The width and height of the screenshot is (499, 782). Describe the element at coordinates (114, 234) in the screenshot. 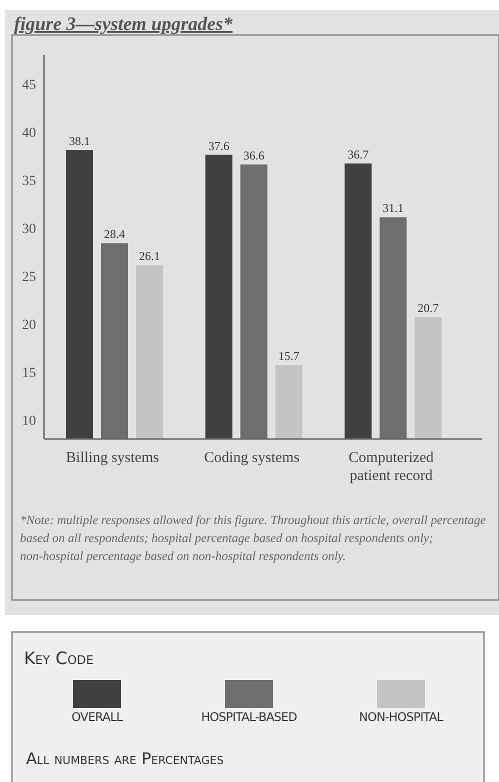

I see `data-label: 28.4` at that location.